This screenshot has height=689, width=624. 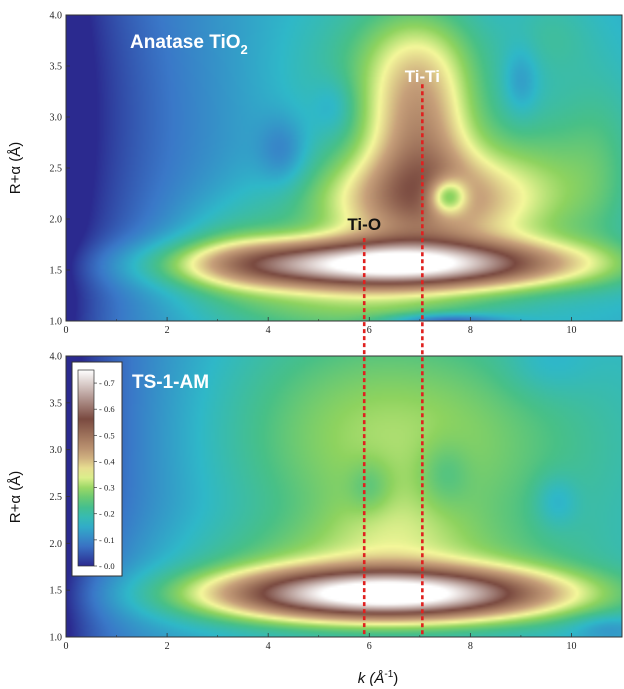 What do you see at coordinates (107, 540) in the screenshot?
I see `colorbar-tick-label: - 0.1` at bounding box center [107, 540].